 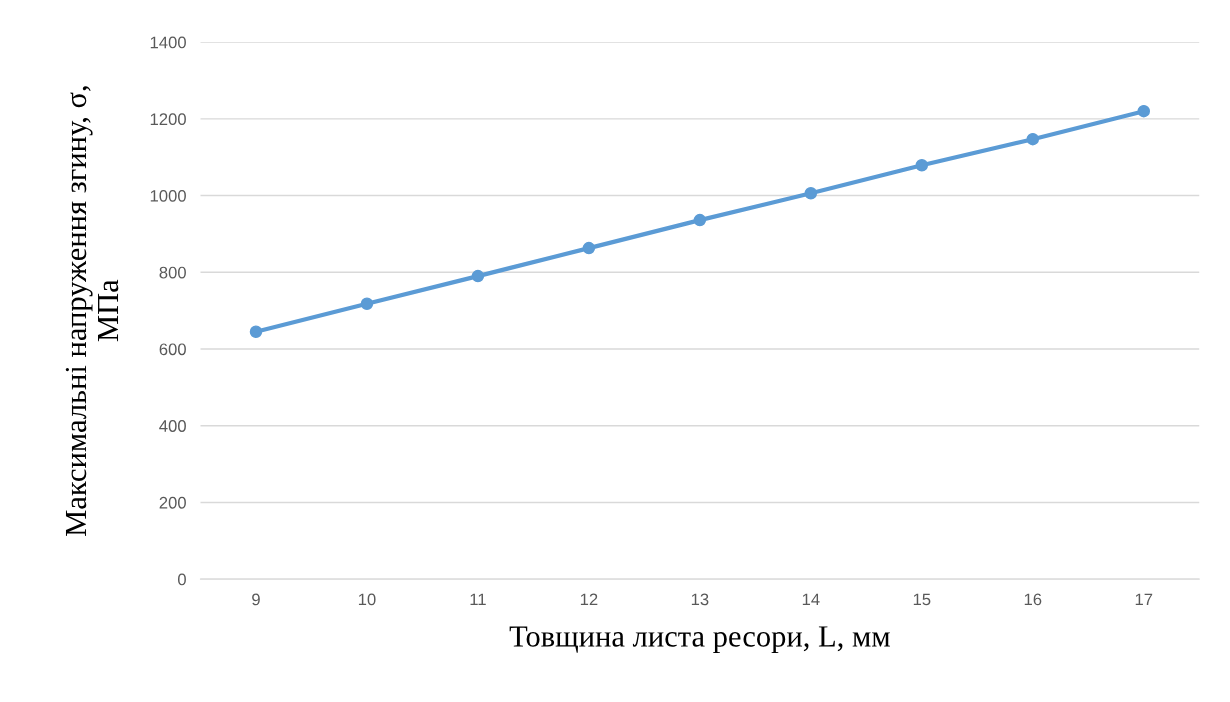 I want to click on x-tick-label: 17, so click(x=1144, y=599).